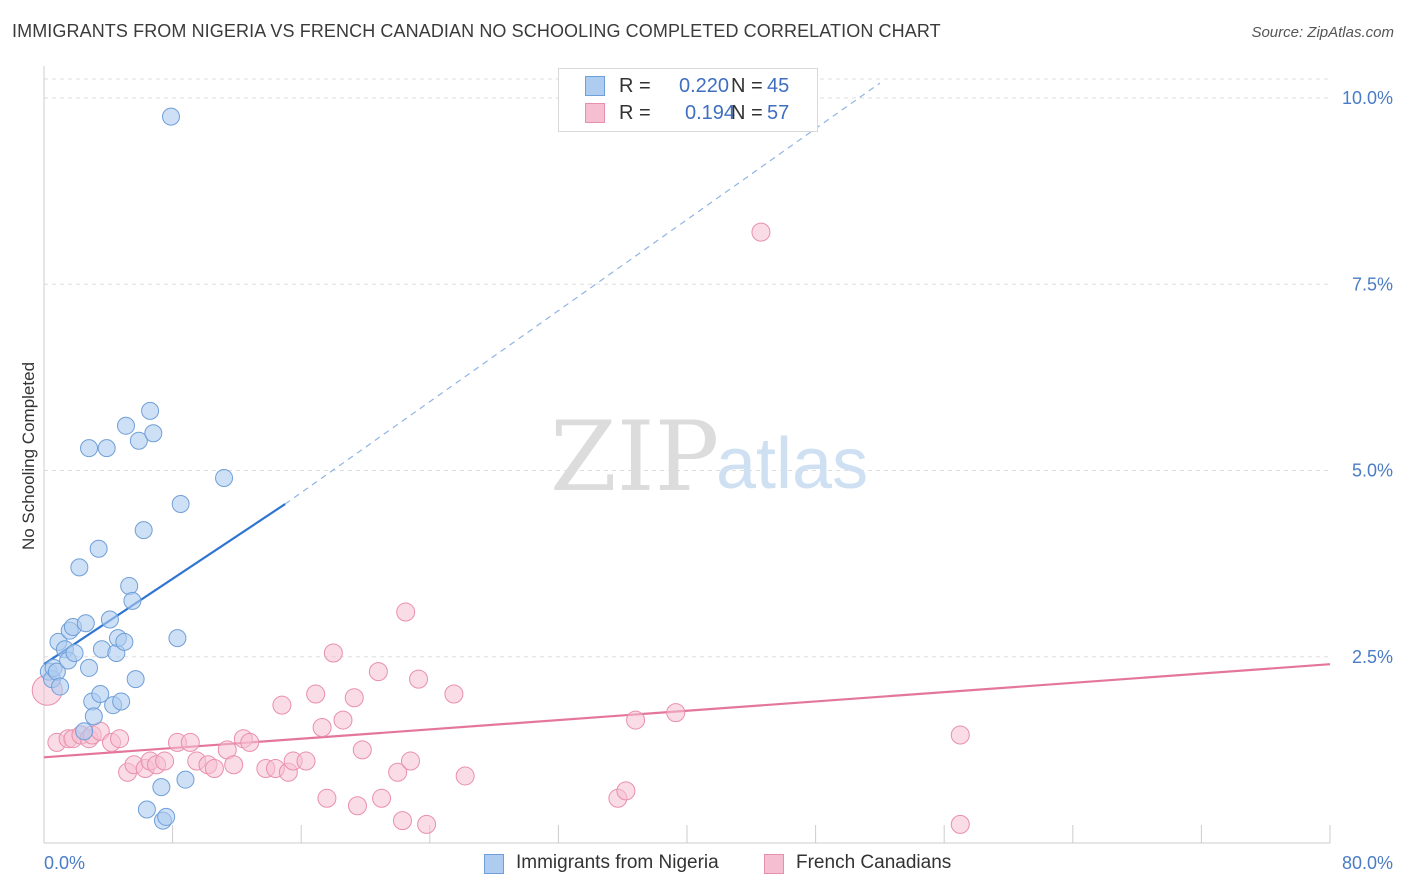 This screenshot has height=892, width=1406. What do you see at coordinates (688, 100) in the screenshot?
I see `legend: R = 0.220 N = 45 R = 0.194 N = 57` at bounding box center [688, 100].